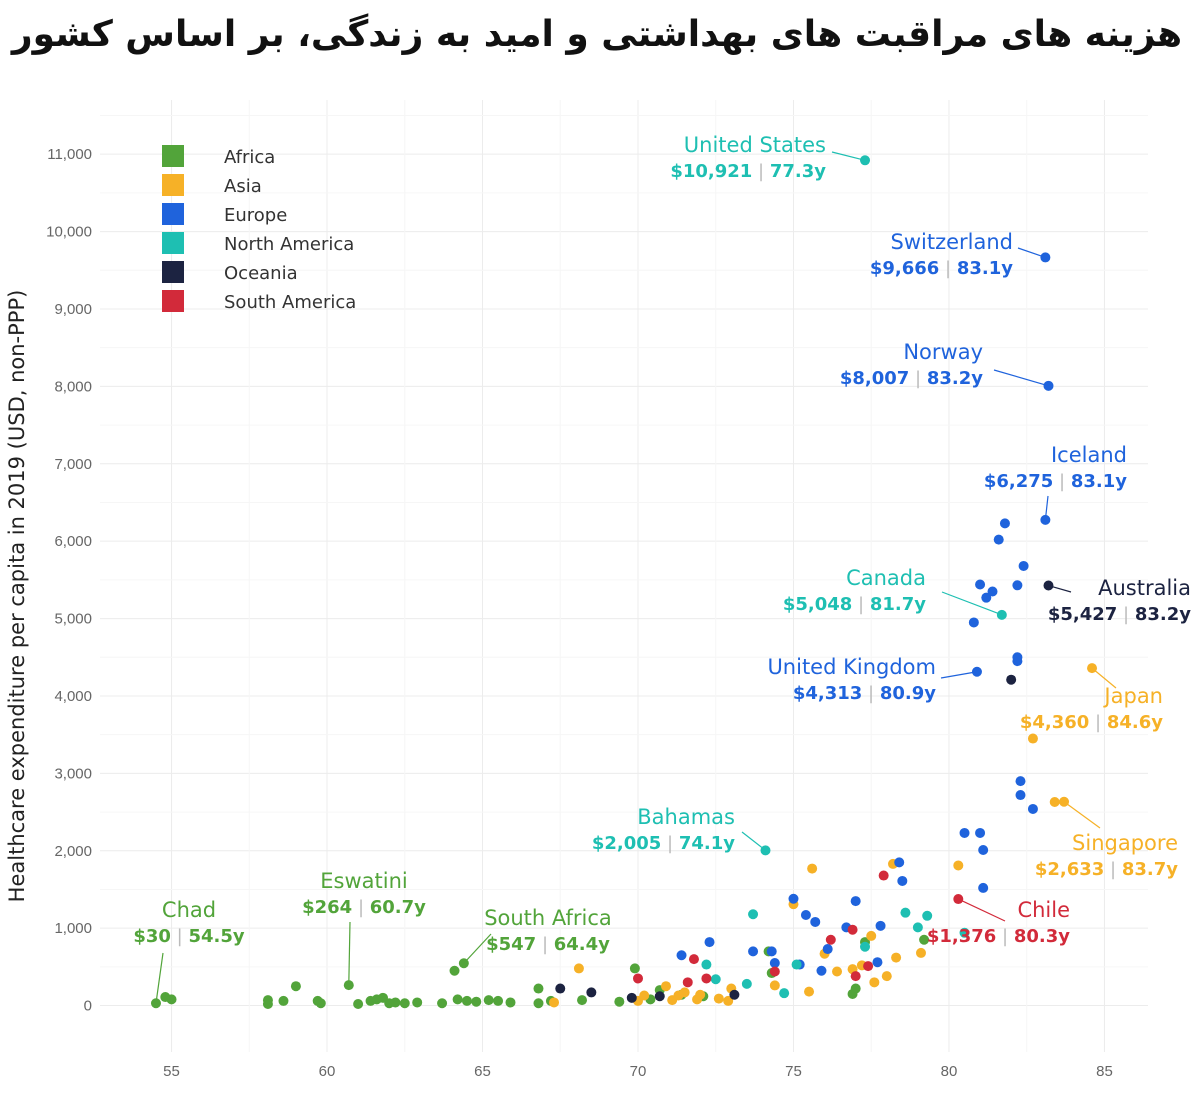 The image size is (1194, 1100). What do you see at coordinates (854, 604) in the screenshot?
I see `annotation-values: $5,048 | 81.7y` at bounding box center [854, 604].